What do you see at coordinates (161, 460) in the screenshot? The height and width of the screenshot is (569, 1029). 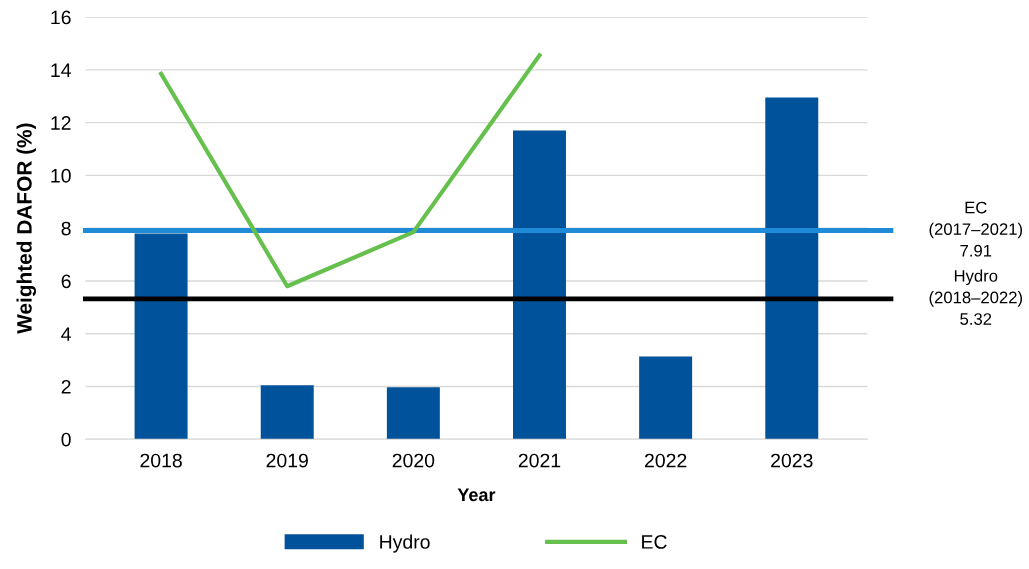 I see `x-tick-label: 2018` at bounding box center [161, 460].